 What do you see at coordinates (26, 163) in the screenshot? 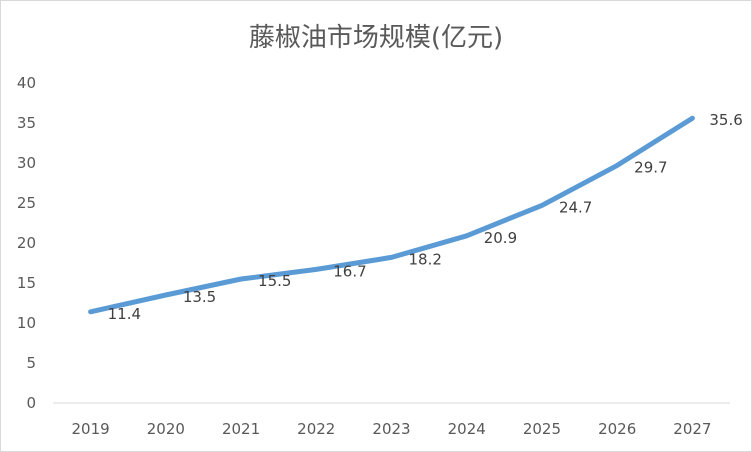
I see `y-tick-label: 30` at bounding box center [26, 163].